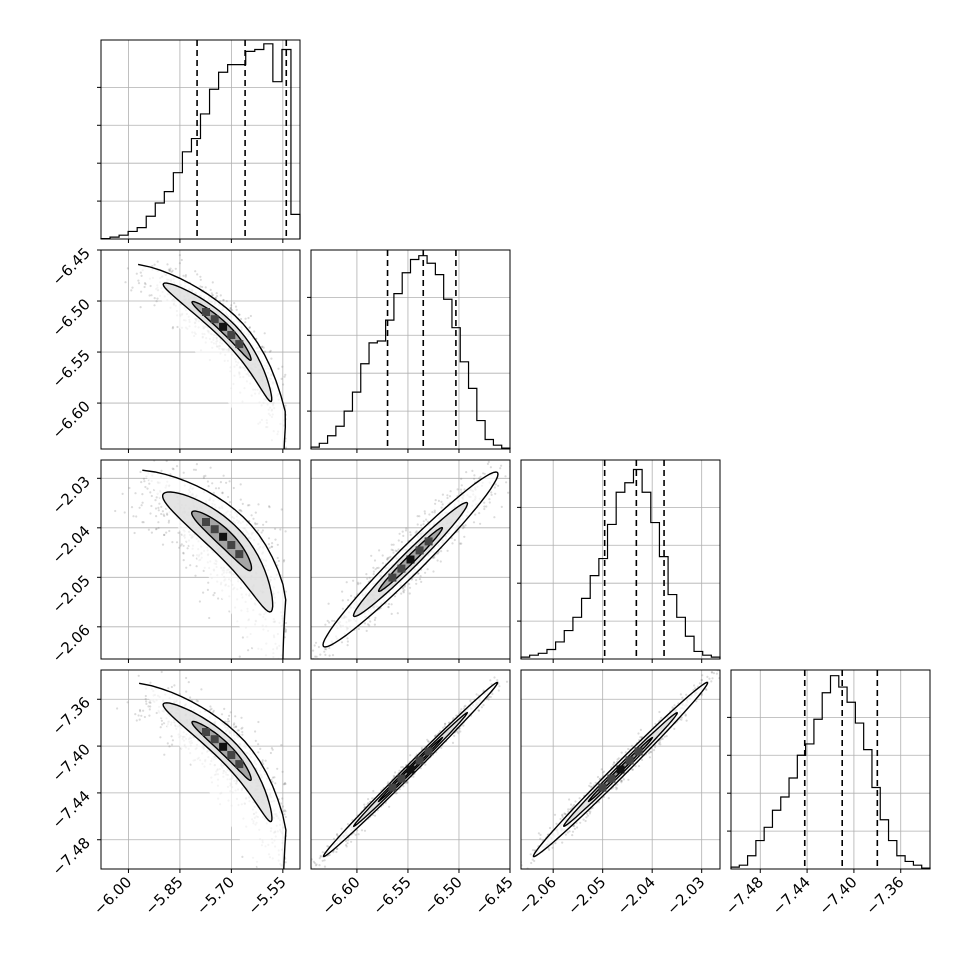 The height and width of the screenshot is (970, 970). I want to click on histogram-step, so click(620, 563).